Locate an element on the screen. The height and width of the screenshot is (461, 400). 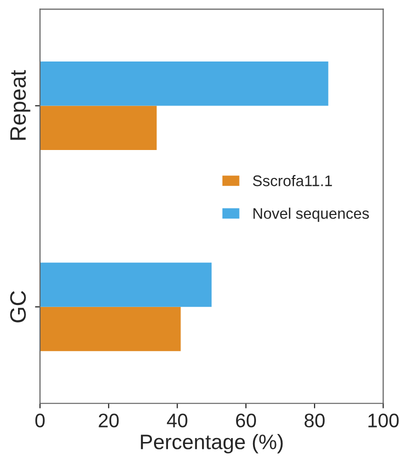
x-tick-label: 60 is located at coordinates (246, 421).